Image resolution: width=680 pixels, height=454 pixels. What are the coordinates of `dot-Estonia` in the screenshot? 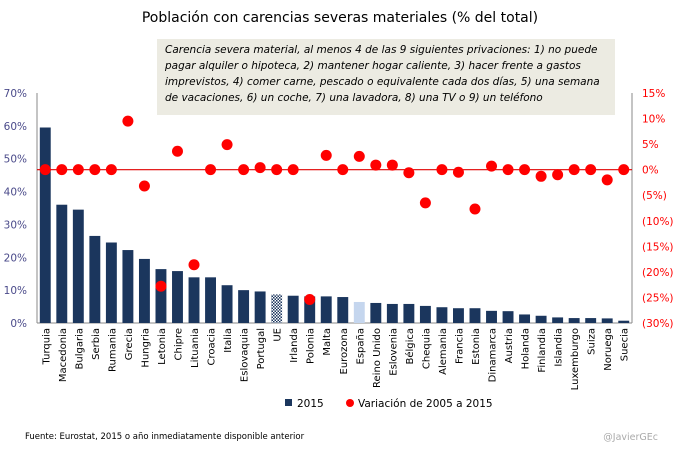 It's located at (475, 209).